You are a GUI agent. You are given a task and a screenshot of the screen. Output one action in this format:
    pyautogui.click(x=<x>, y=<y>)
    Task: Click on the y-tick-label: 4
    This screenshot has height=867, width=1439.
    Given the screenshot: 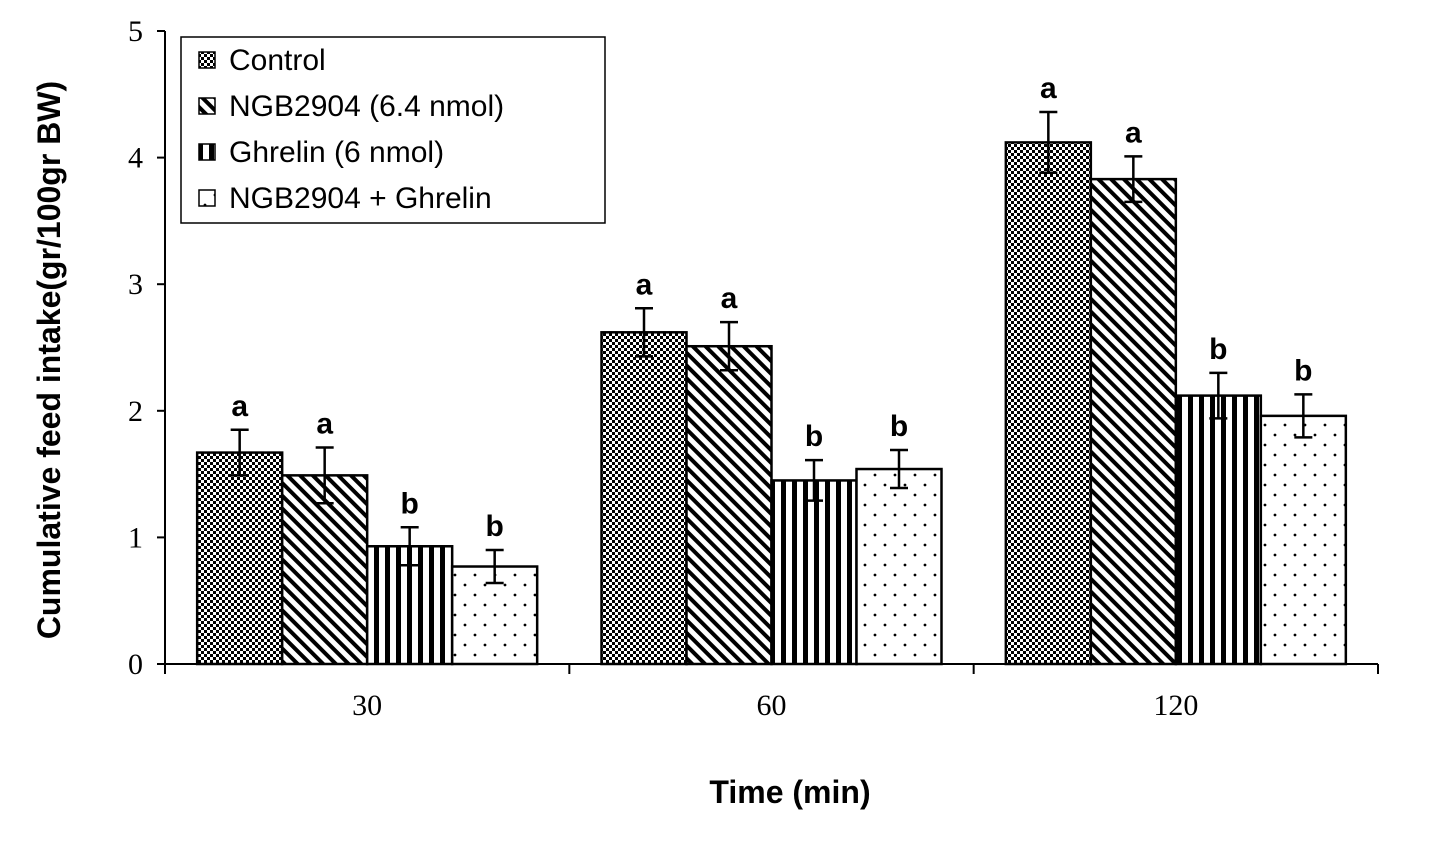 What is the action you would take?
    pyautogui.click(x=135, y=158)
    